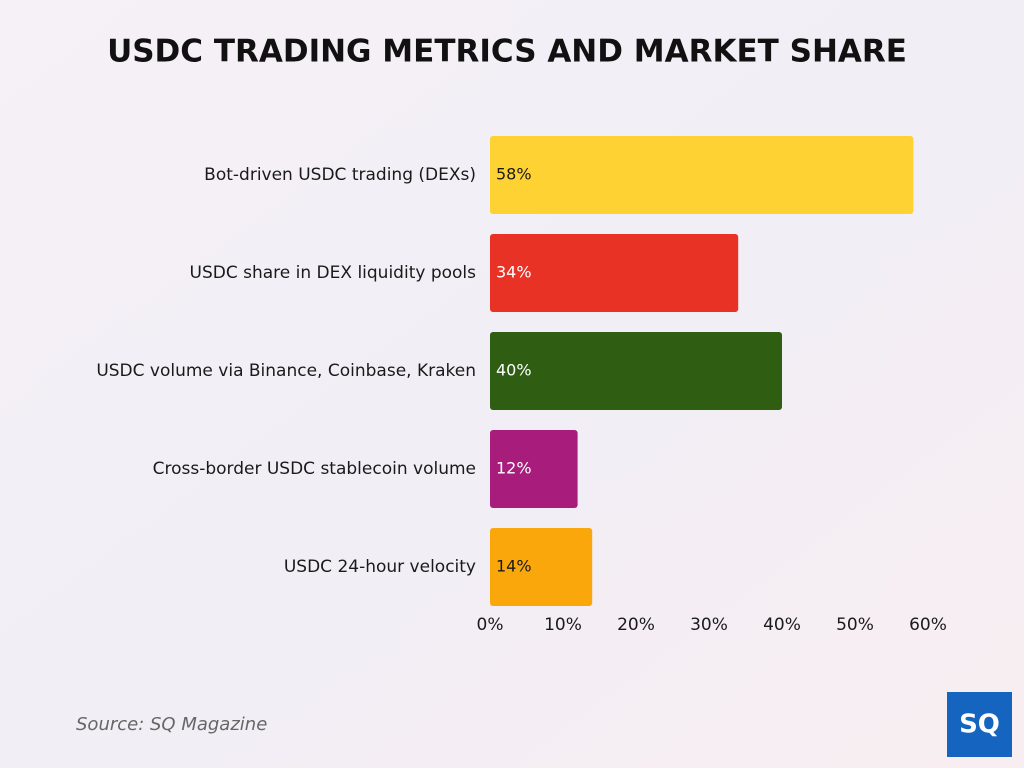 This screenshot has width=1024, height=768. I want to click on category-label: USDC 24-hour velocity, so click(380, 567).